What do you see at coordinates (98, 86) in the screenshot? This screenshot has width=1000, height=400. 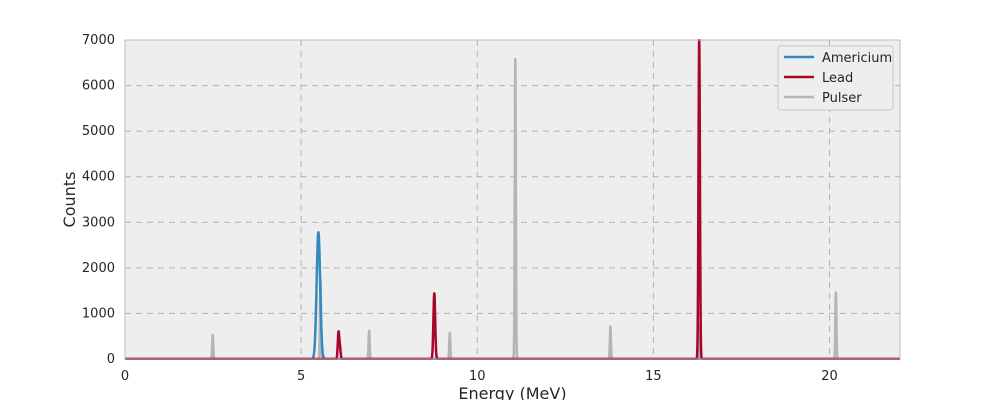 I see `y-tick-label: 6000` at bounding box center [98, 86].